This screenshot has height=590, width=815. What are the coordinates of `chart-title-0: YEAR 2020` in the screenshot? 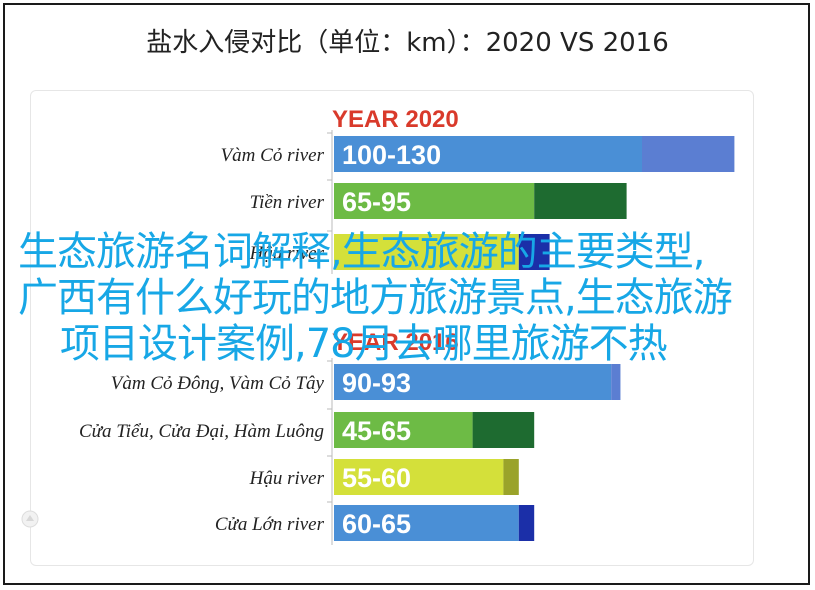 It's located at (395, 119).